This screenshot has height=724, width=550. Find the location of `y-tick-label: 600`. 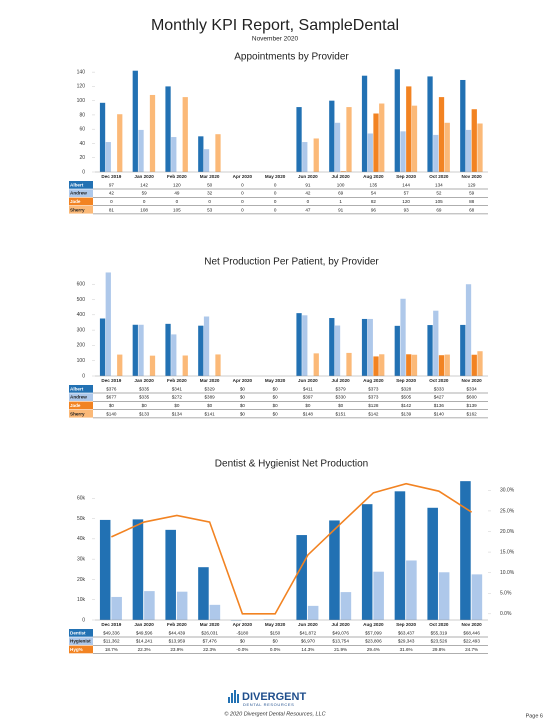

y-tick-label: 600 is located at coordinates (81, 285).